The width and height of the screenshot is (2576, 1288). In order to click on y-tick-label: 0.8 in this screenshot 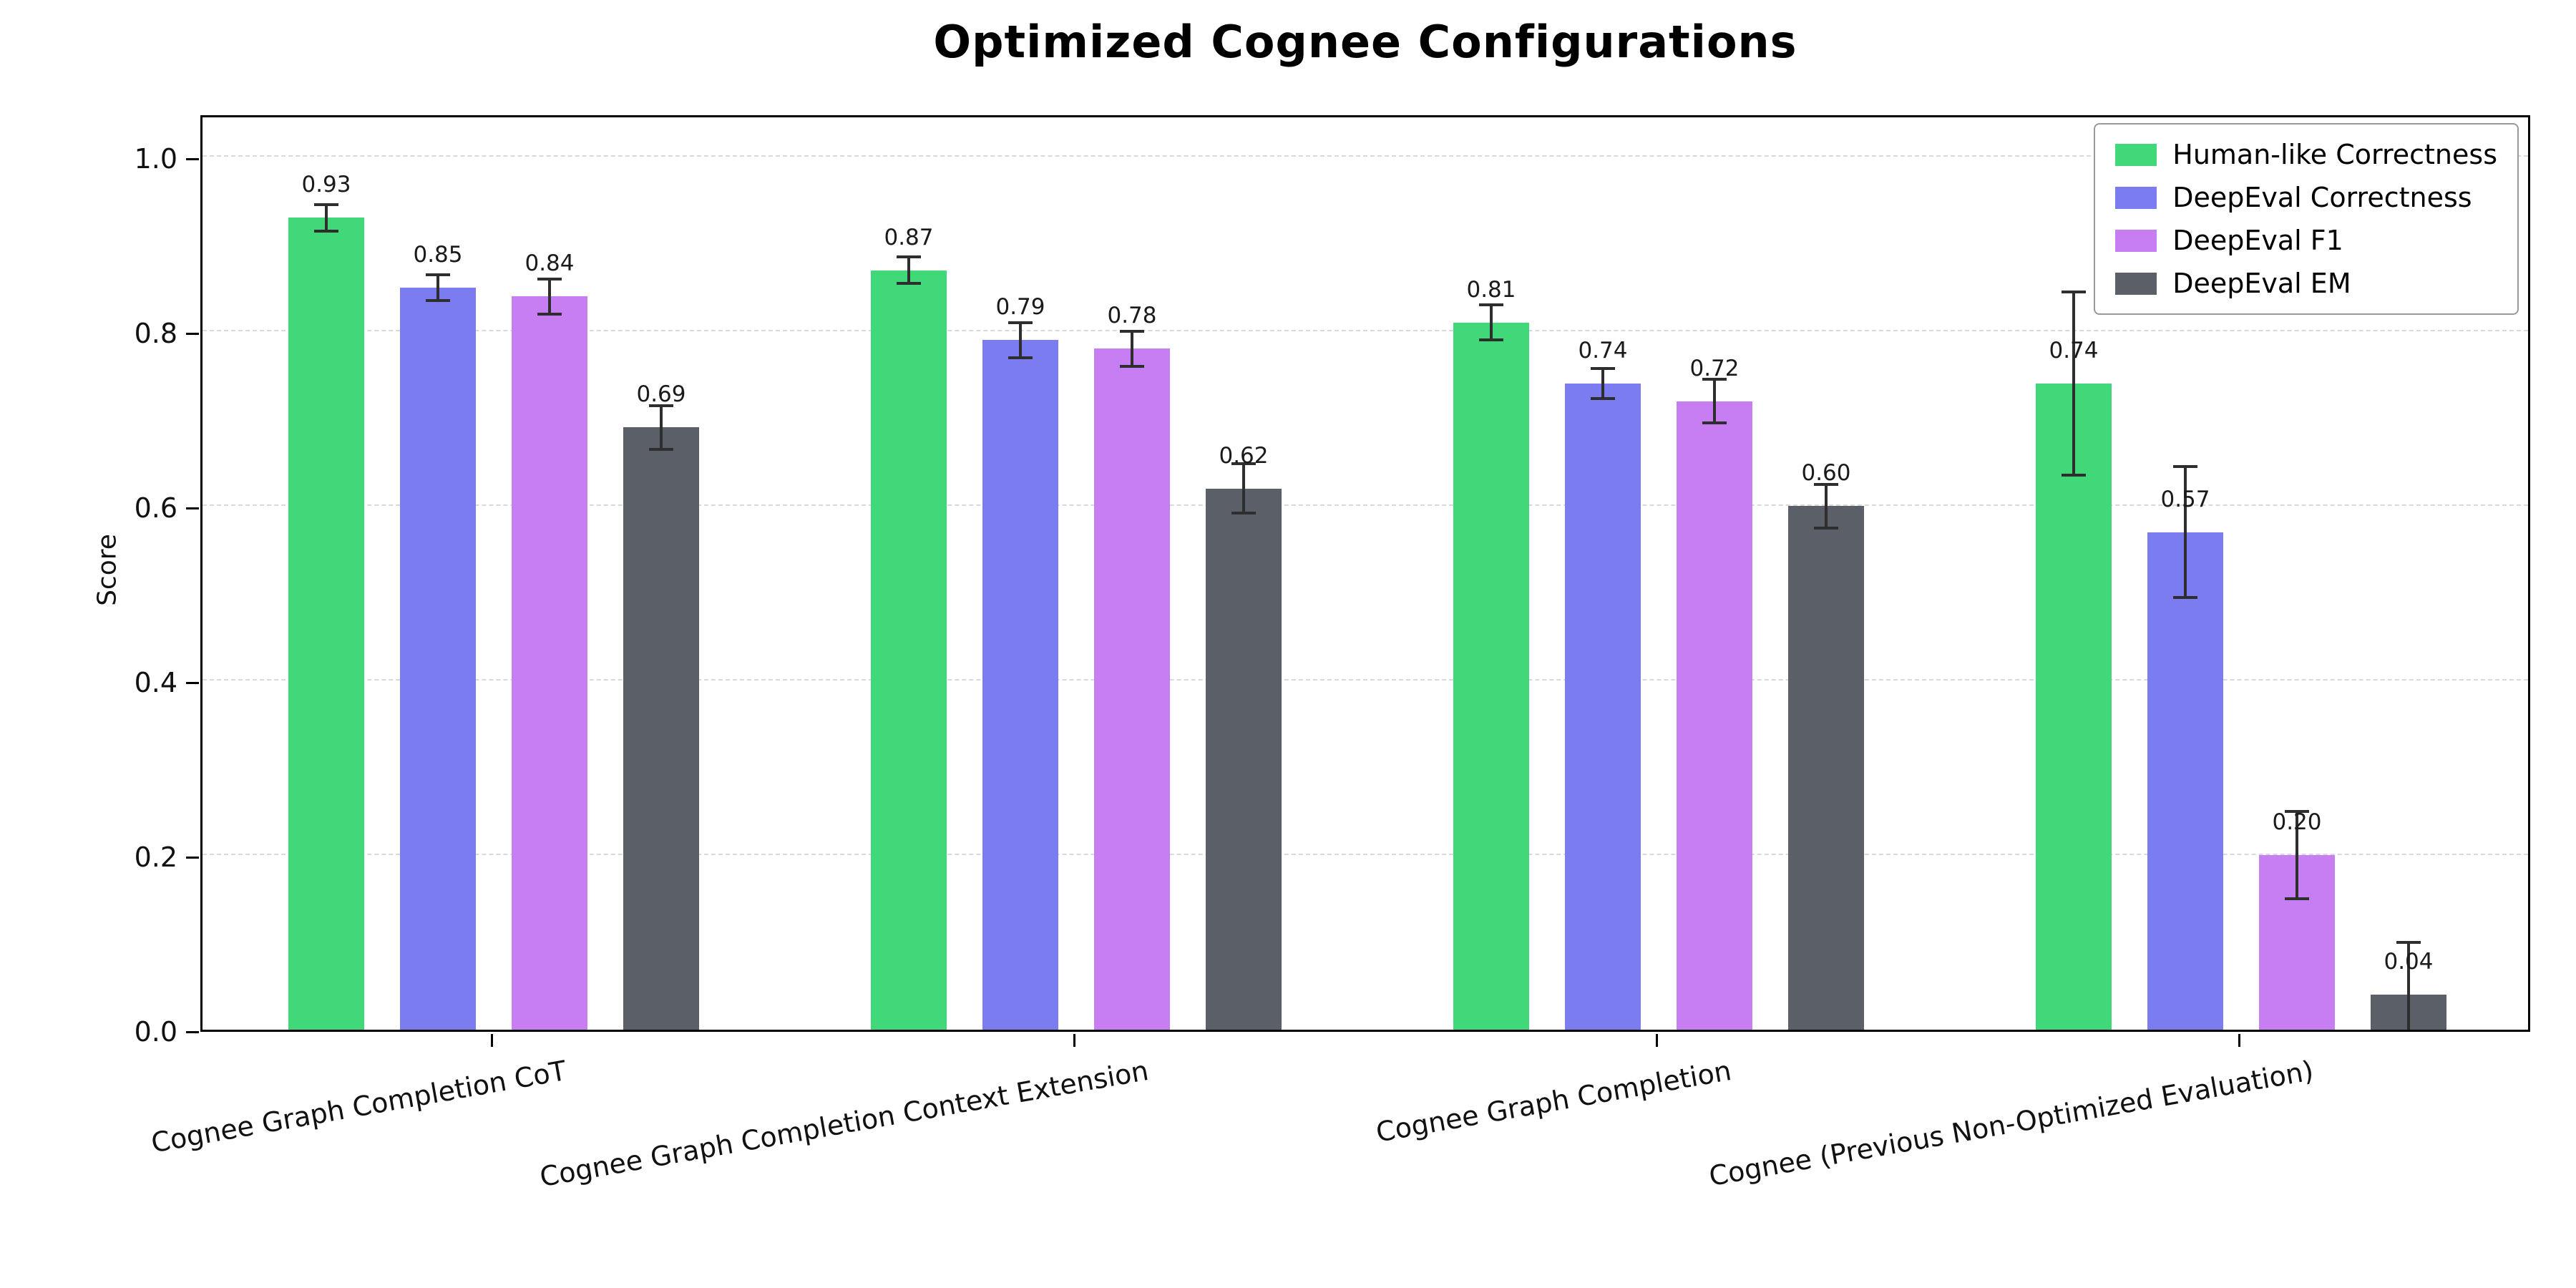, I will do `click(155, 333)`.